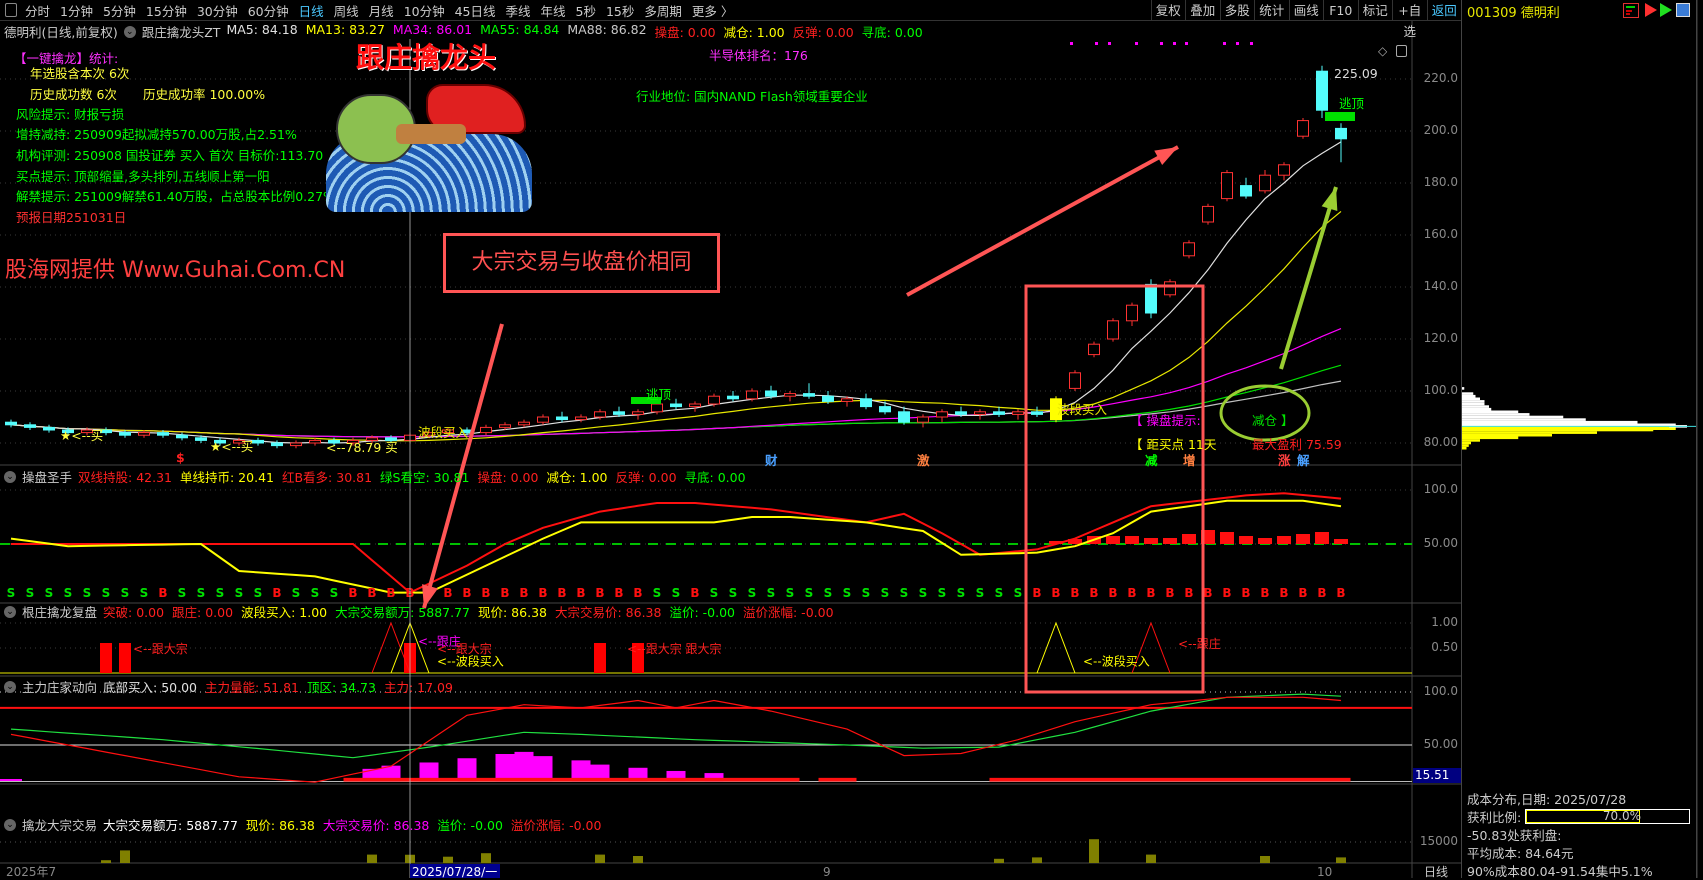  Describe the element at coordinates (556, 825) in the screenshot. I see `header-value: 溢价涨幅: -0.00` at that location.